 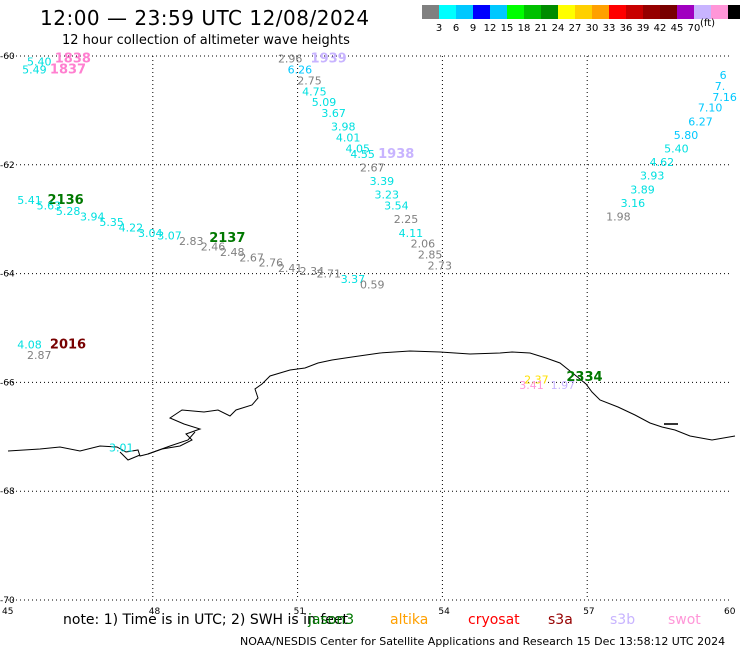 I want to click on satellite-name: altika, so click(x=409, y=620).